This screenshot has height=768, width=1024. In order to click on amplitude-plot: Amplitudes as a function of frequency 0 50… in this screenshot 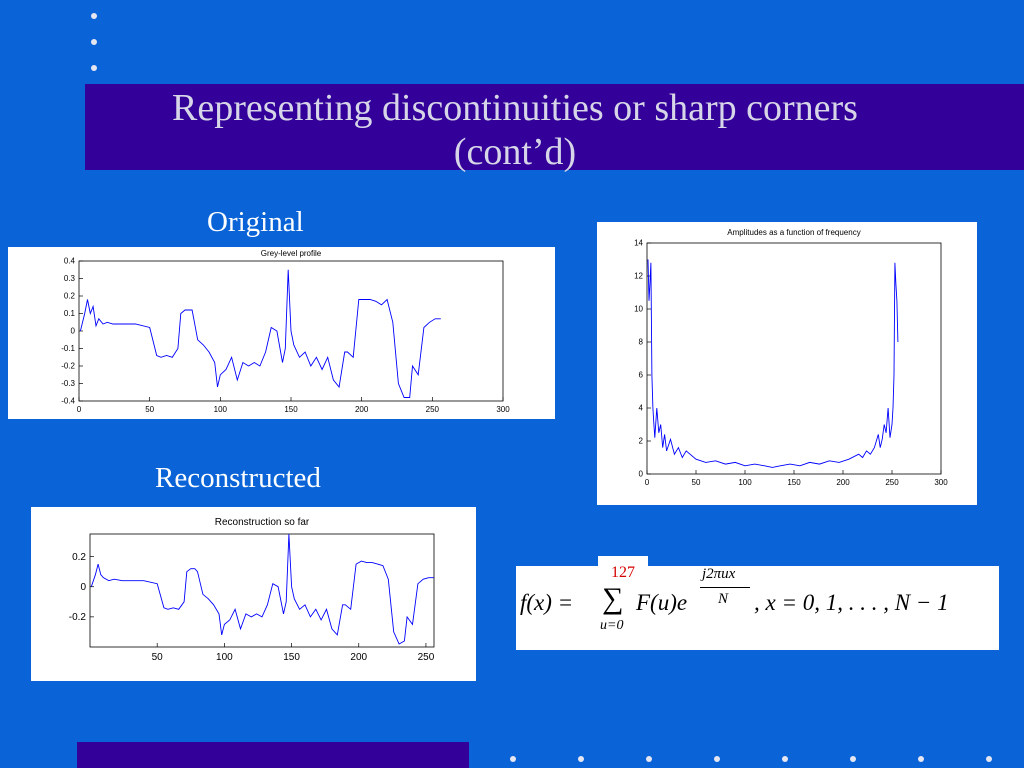, I will do `click(791, 357)`.